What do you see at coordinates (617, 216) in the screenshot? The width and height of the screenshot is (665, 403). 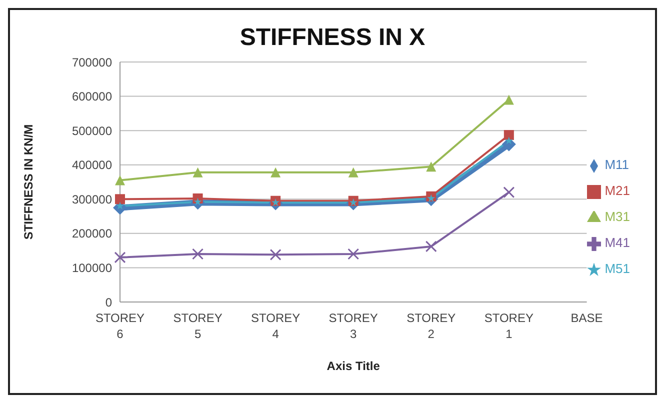 I see `legend-label: M31` at bounding box center [617, 216].